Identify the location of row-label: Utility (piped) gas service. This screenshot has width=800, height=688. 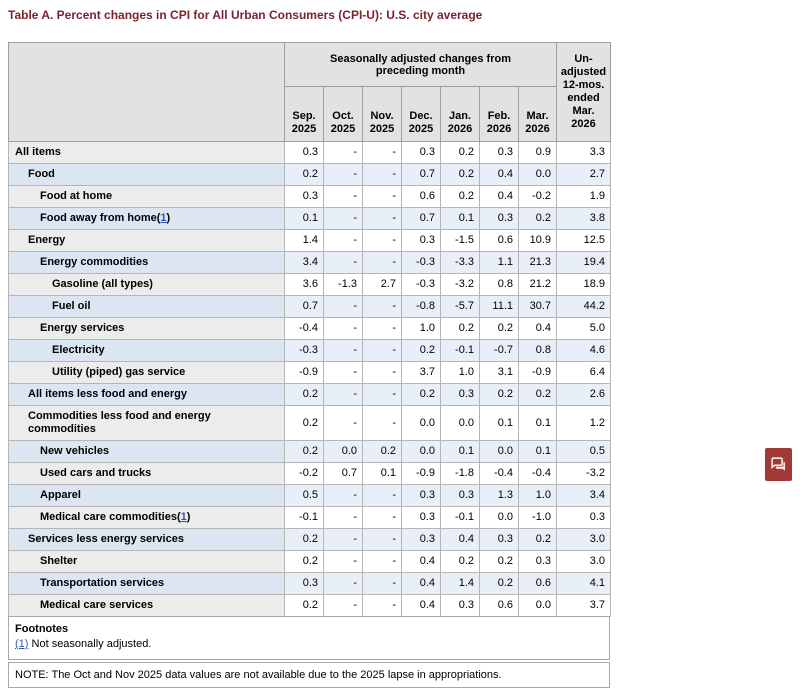
(146, 372).